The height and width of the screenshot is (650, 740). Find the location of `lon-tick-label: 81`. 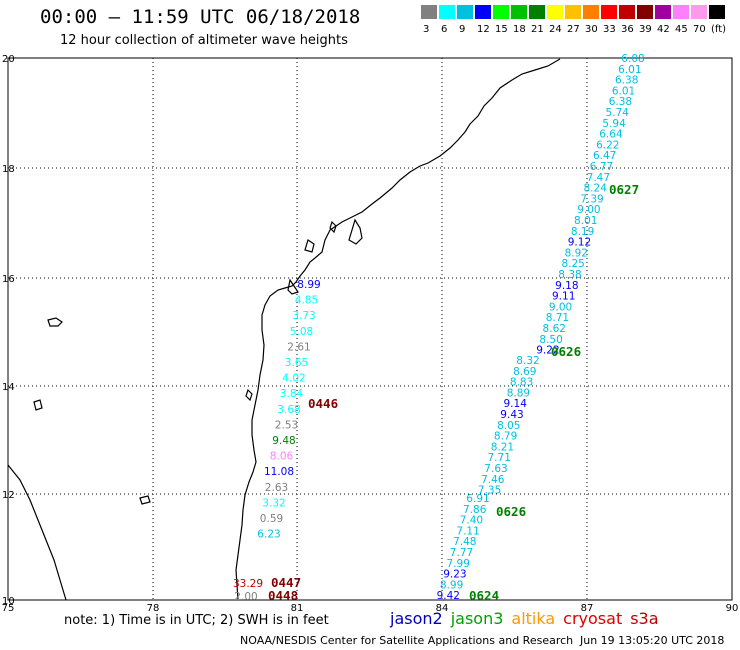

lon-tick-label: 81 is located at coordinates (297, 608).